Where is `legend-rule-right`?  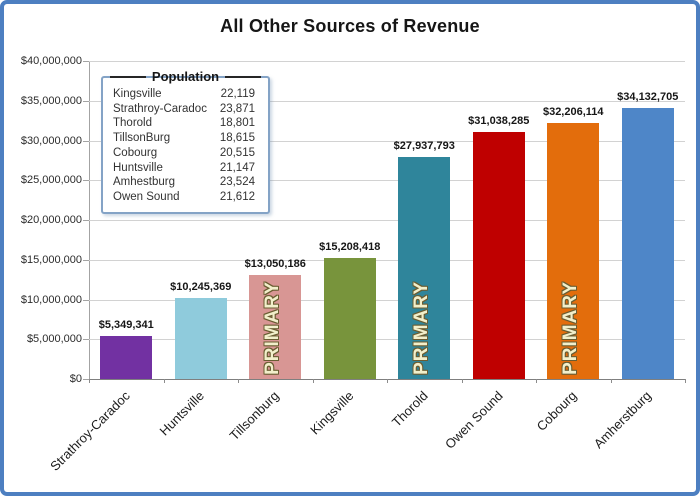 legend-rule-right is located at coordinates (243, 76).